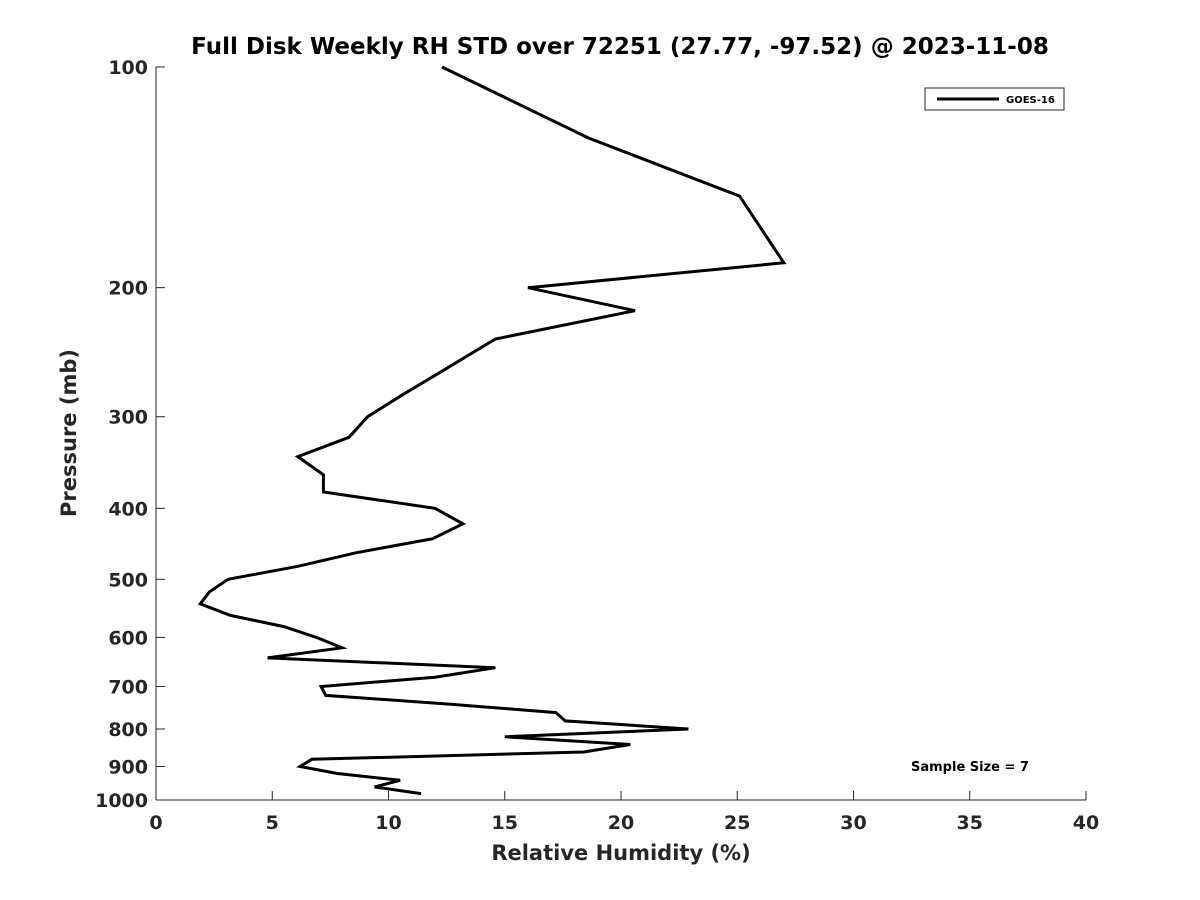  Describe the element at coordinates (128, 687) in the screenshot. I see `y-tick-label: 700` at that location.